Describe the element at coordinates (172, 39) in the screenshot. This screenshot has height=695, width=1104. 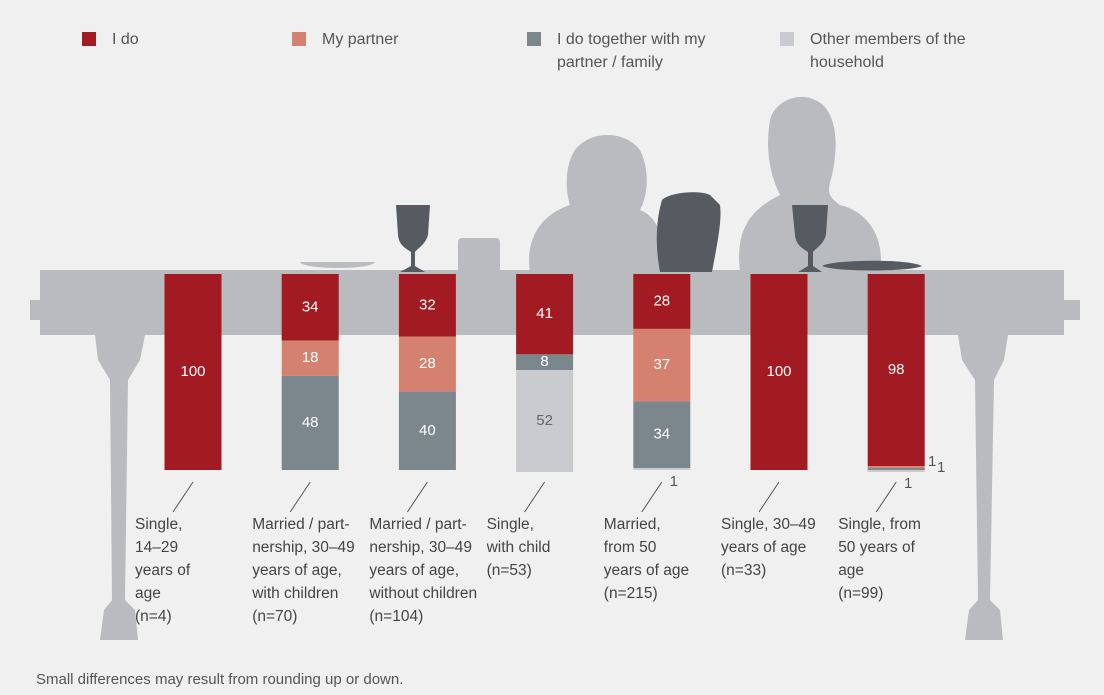
I see `legend-entry: I do` at that location.